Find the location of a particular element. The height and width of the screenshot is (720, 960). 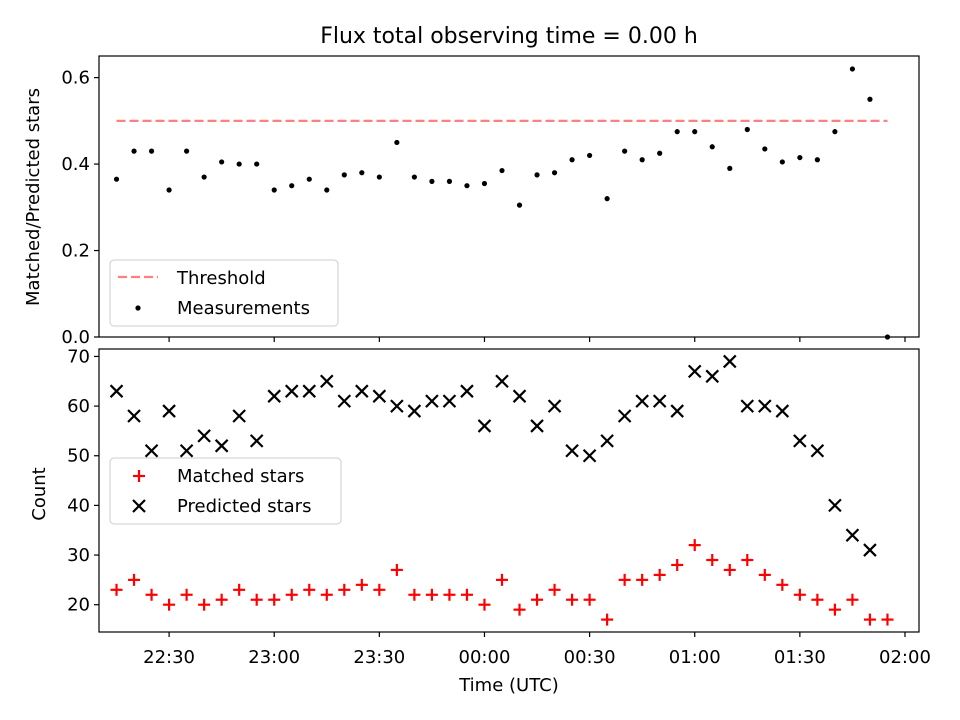

y-tick-label: 0.4 is located at coordinates (75, 164).